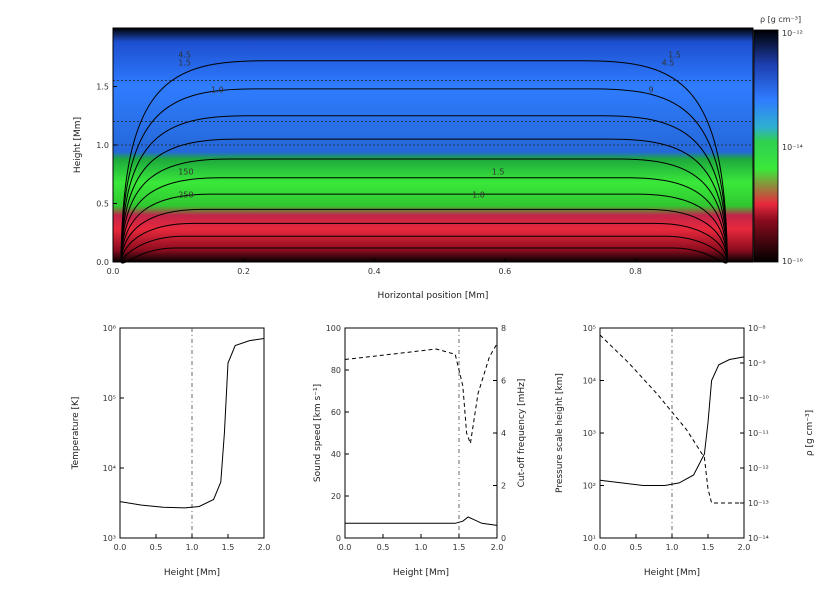 Image resolution: width=830 pixels, height=593 pixels. What do you see at coordinates (106, 175) in the screenshot?
I see `density-map-y-ticks: 0.0 0.5 1.0 1.5` at bounding box center [106, 175].